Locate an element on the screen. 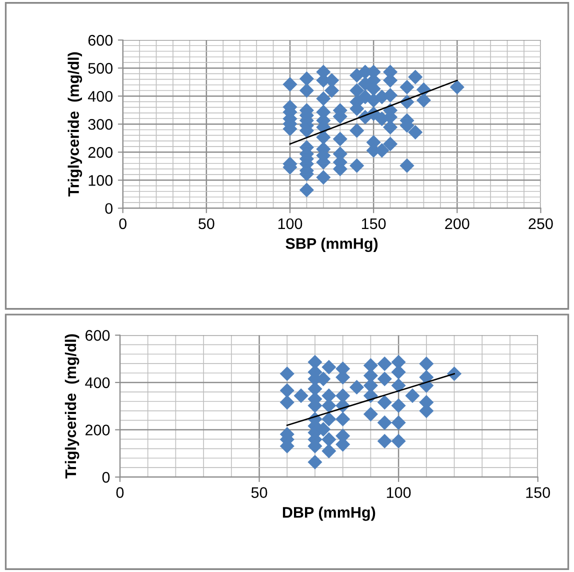  y-tick-label: 300 is located at coordinates (100, 124).